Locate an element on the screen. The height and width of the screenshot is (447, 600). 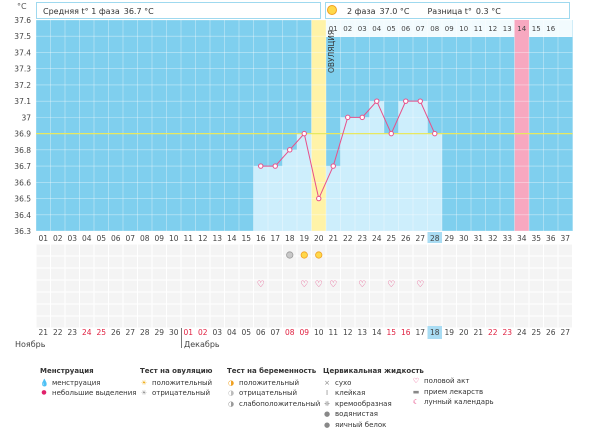
phase2-label: 2 фаза is located at coordinates (361, 11).